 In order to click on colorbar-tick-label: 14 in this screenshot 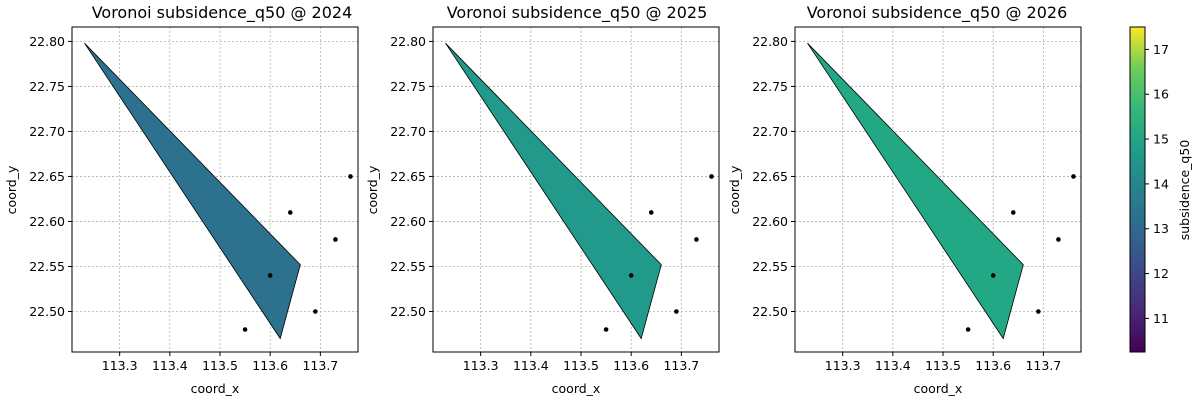, I will do `click(1161, 183)`.